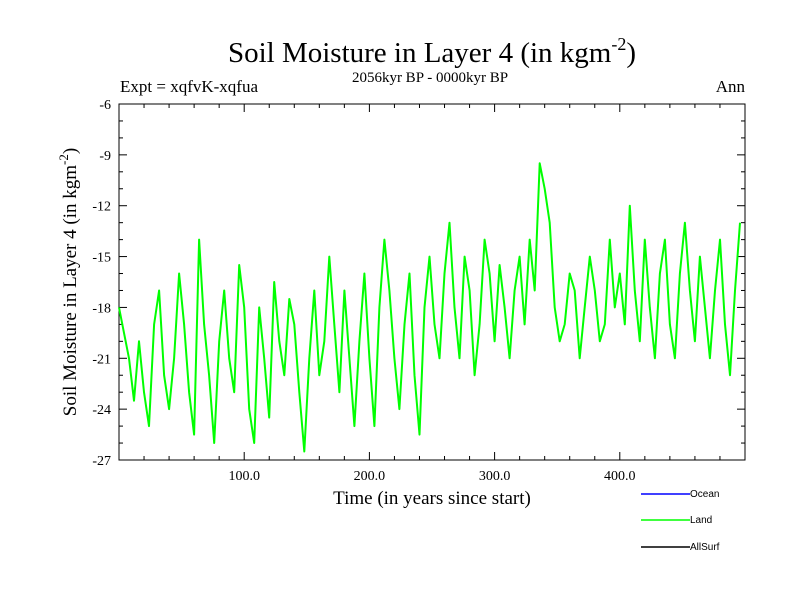 The width and height of the screenshot is (800, 600). I want to click on y-axis-label: Soil Moisture in Layer 4 (in kgm-2), so click(68, 282).